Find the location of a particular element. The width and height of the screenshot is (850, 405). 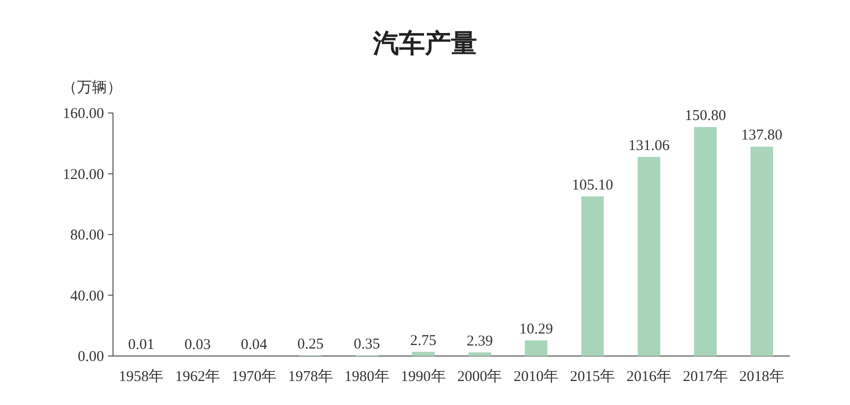

data-label: 0.01 is located at coordinates (141, 344).